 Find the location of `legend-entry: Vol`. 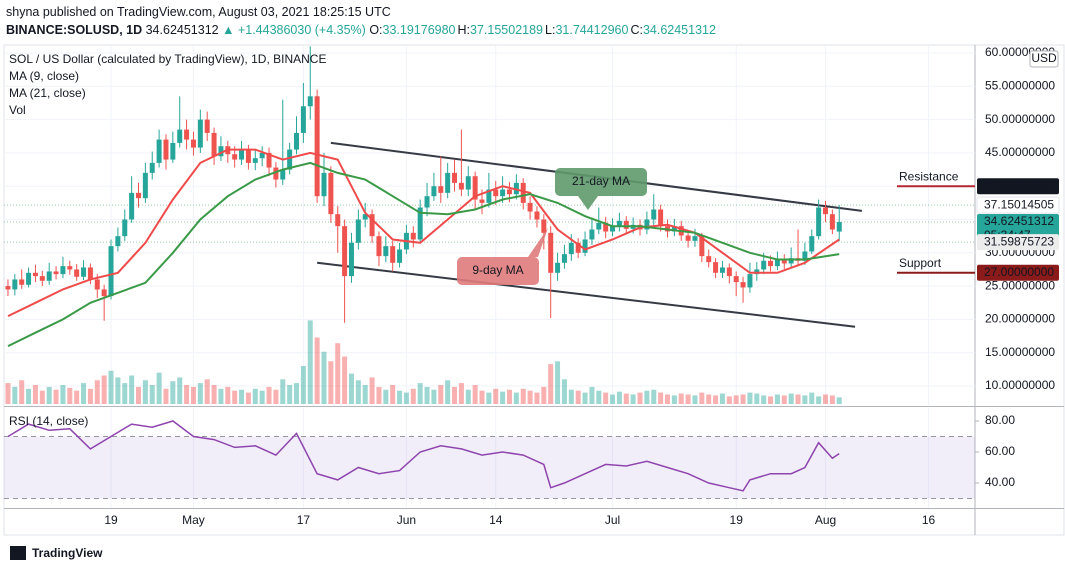

legend-entry: Vol is located at coordinates (17, 110).